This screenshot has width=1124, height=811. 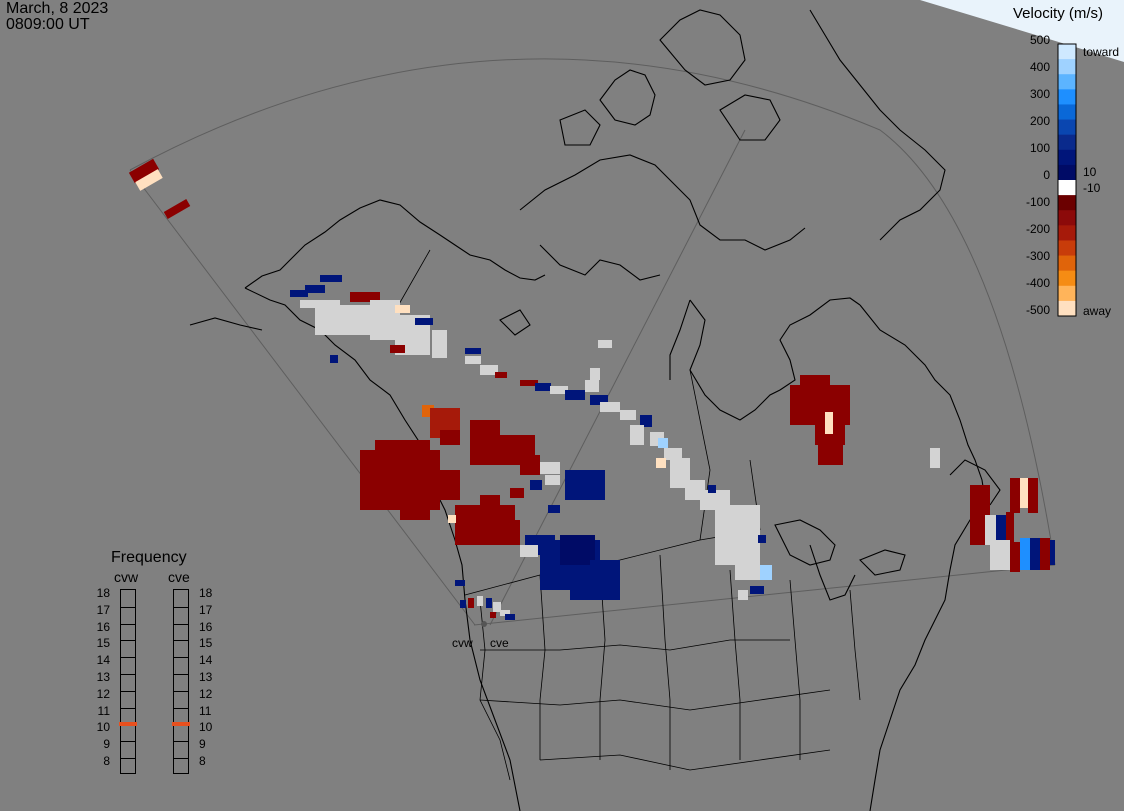 I want to click on velocity-tick-label: 0, so click(x=1046, y=175).